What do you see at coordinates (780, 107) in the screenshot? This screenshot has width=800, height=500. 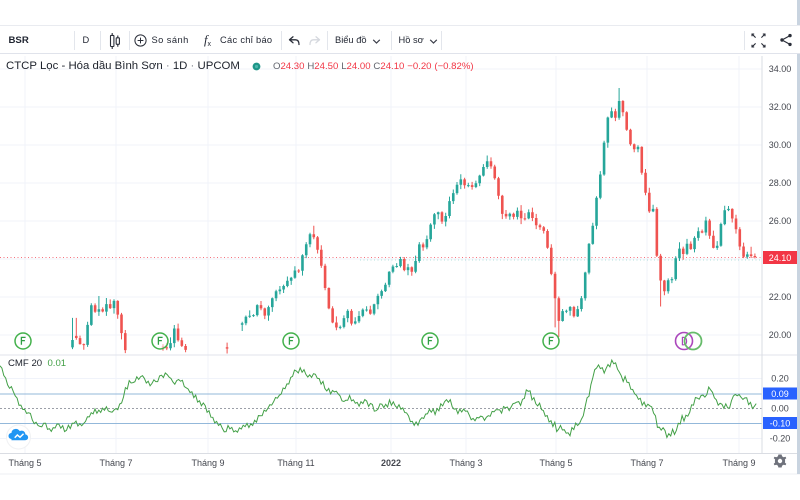 I see `svg-text: 32.00` at bounding box center [780, 107].